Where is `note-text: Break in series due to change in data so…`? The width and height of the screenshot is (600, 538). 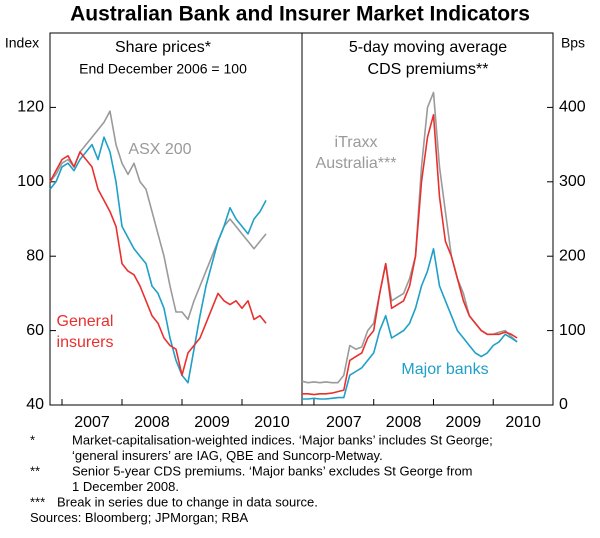 note-text: Break in series due to change in data so… is located at coordinates (187, 501).